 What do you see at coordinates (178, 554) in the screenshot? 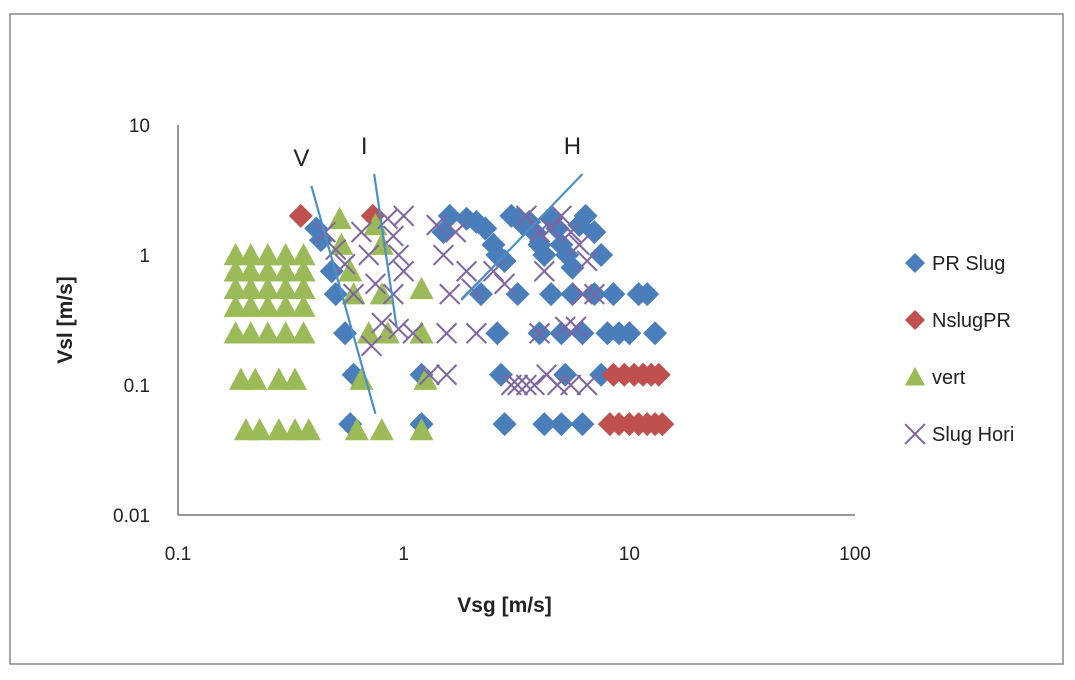
I see `x-tick-label: 0.1` at bounding box center [178, 554].